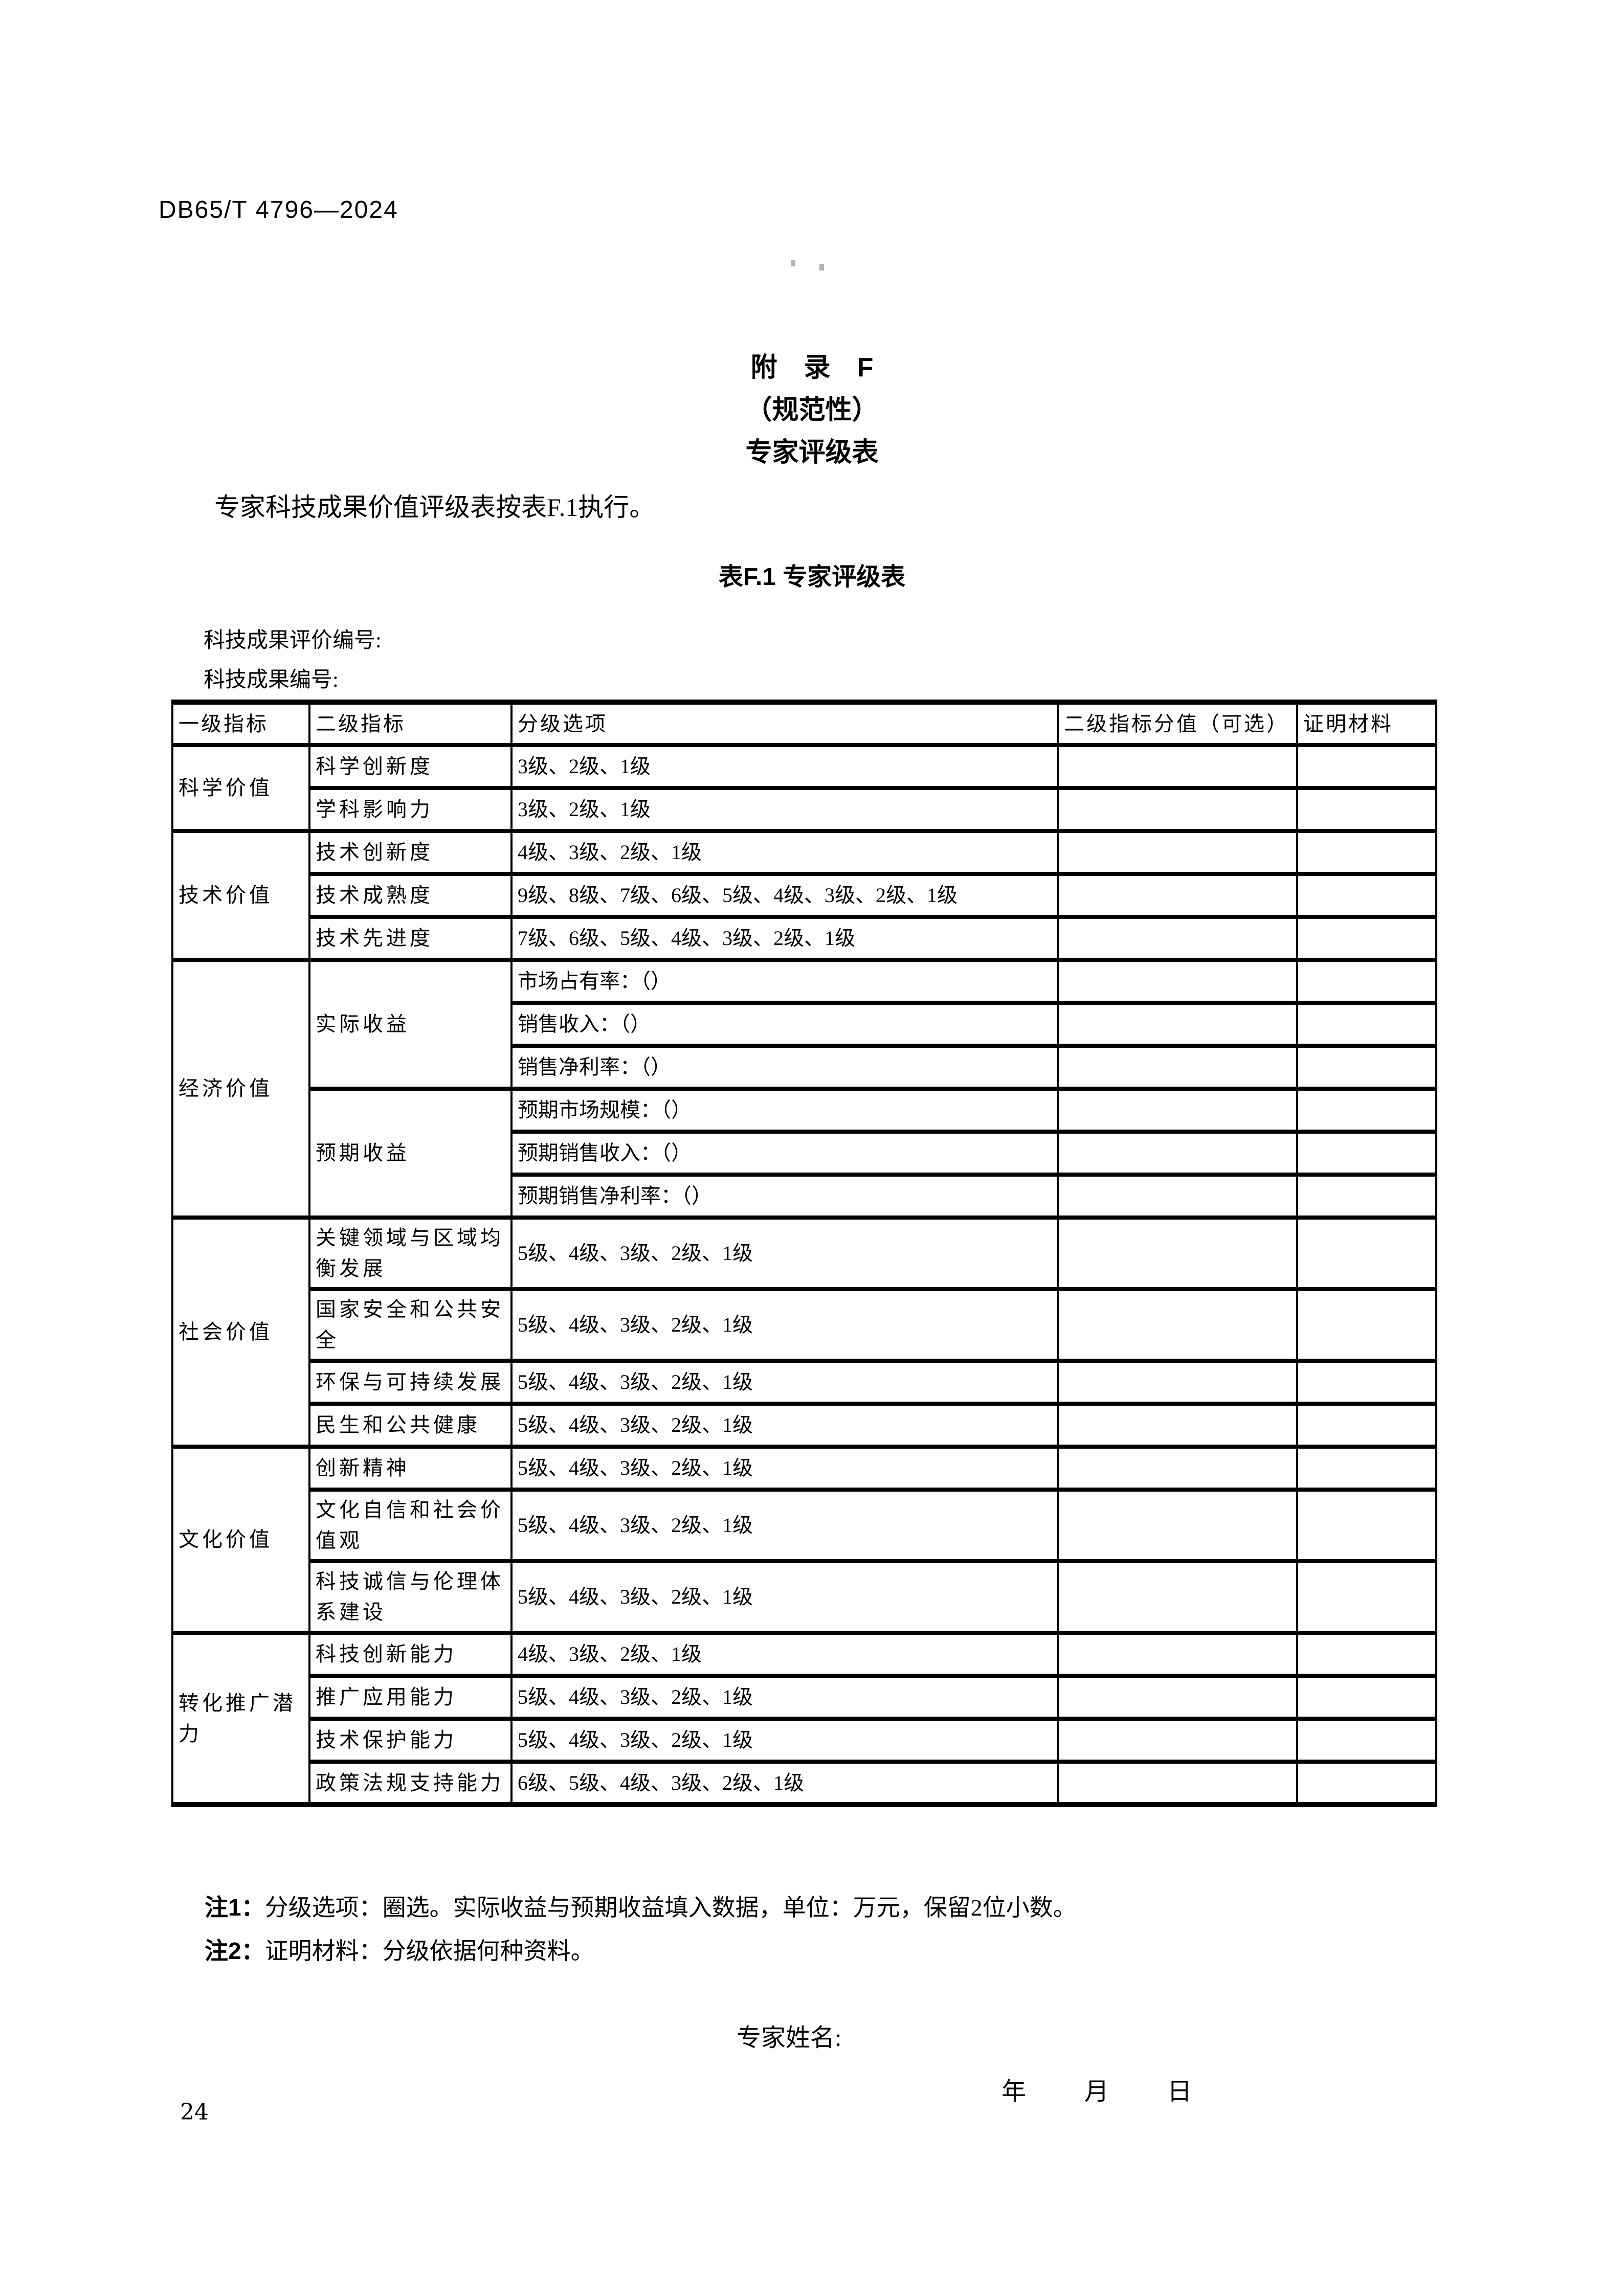 The image size is (1624, 2296). I want to click on table-row: 国家安全和公共安全 5级、4级、3级、2级、1级, so click(804, 1325).